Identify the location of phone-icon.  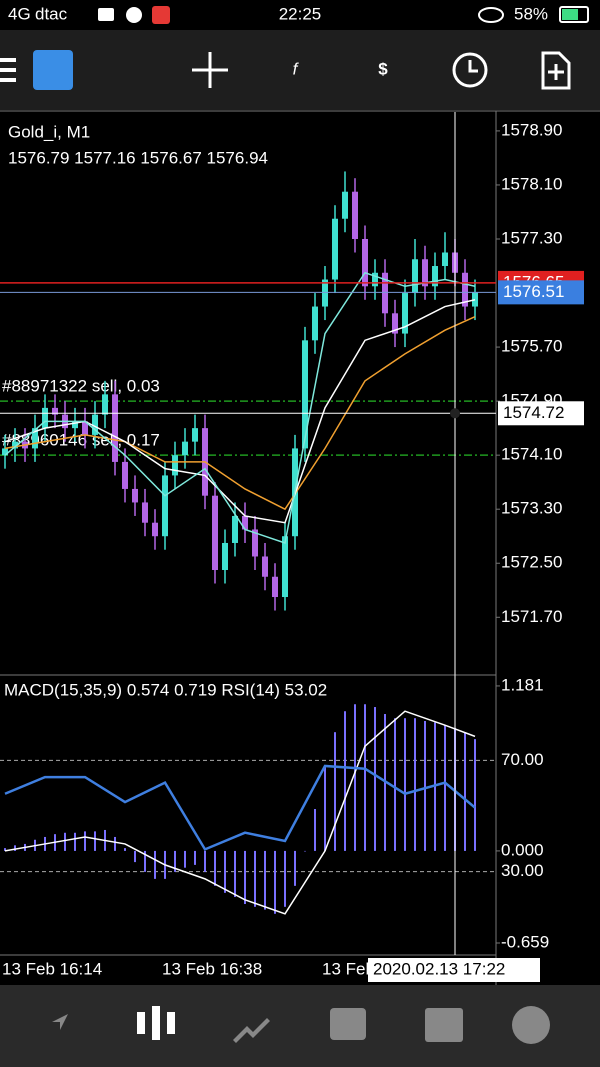
(161, 15).